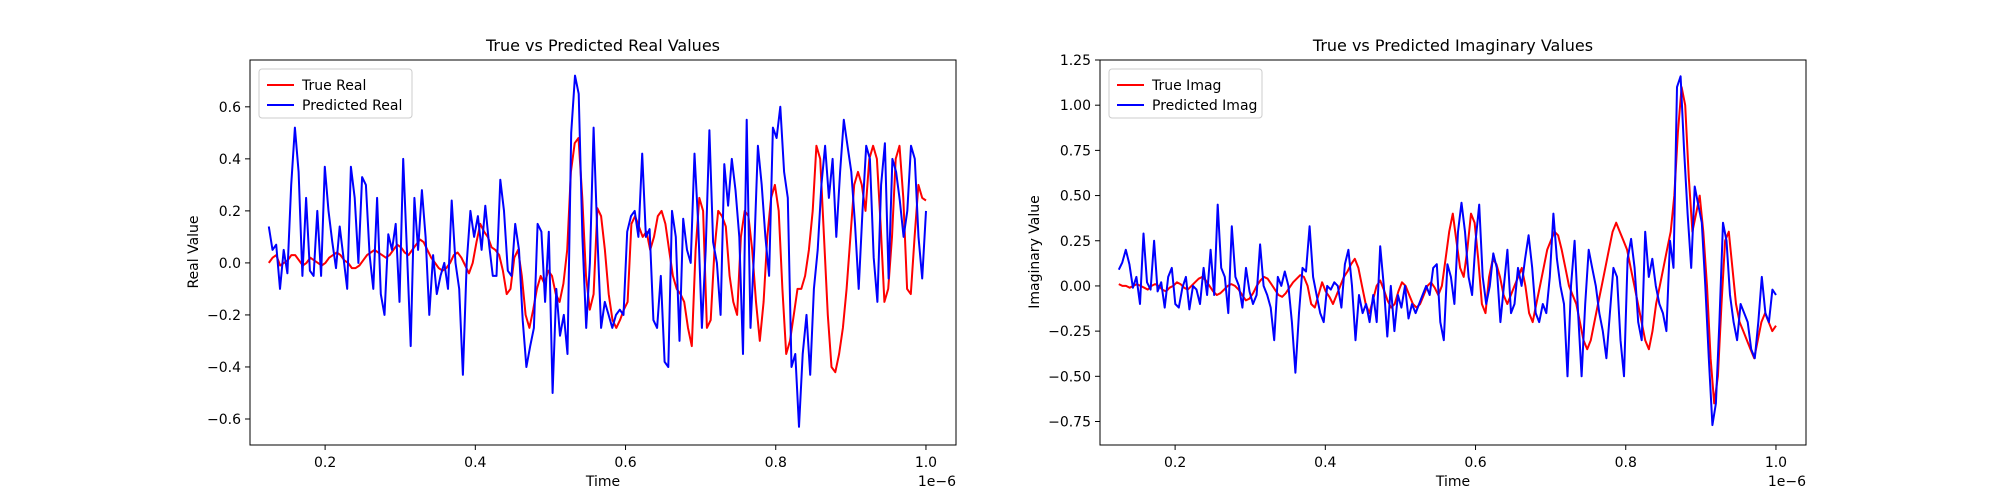  What do you see at coordinates (1186, 86) in the screenshot?
I see `legend-imag-true-label: True Imag` at bounding box center [1186, 86].